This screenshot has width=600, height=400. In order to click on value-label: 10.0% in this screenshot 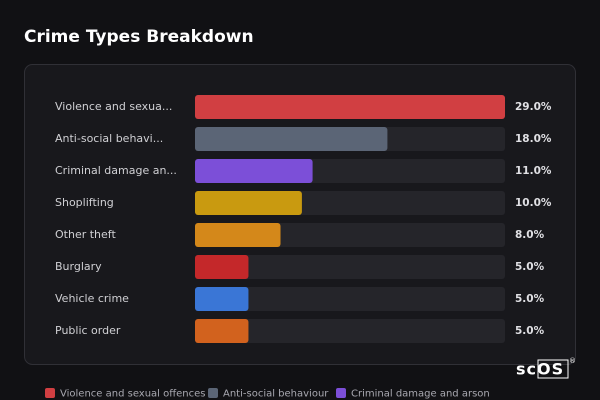, I will do `click(533, 203)`.